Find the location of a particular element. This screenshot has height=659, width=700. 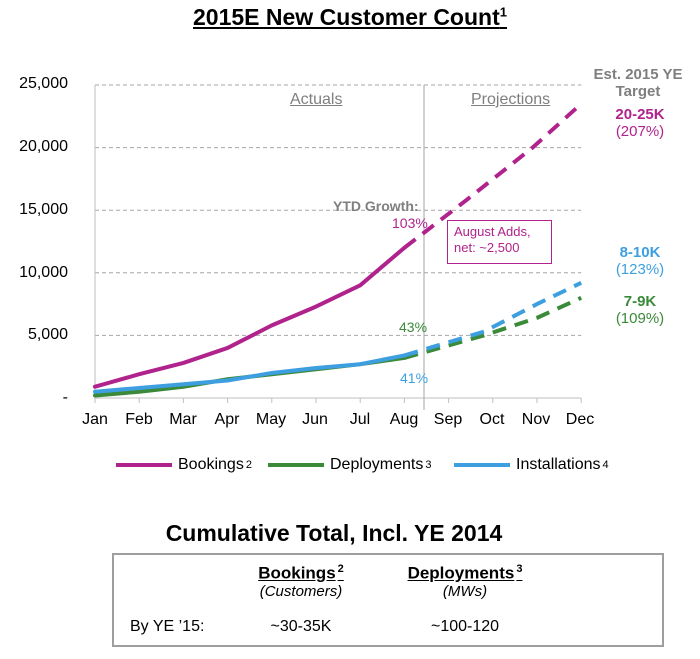

chart-title-footnote: 1 is located at coordinates (503, 12).